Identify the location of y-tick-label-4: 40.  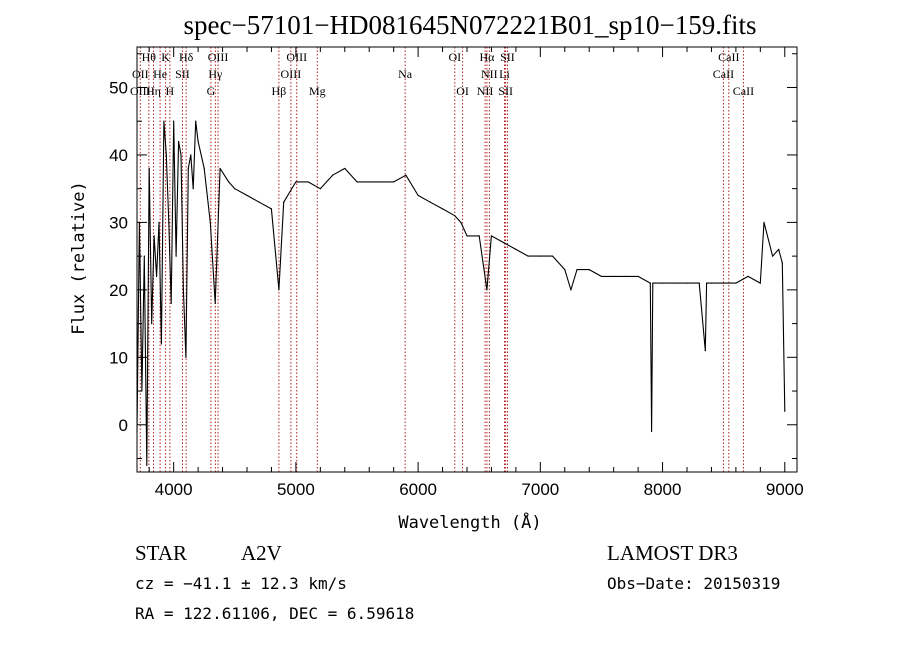
(118, 155).